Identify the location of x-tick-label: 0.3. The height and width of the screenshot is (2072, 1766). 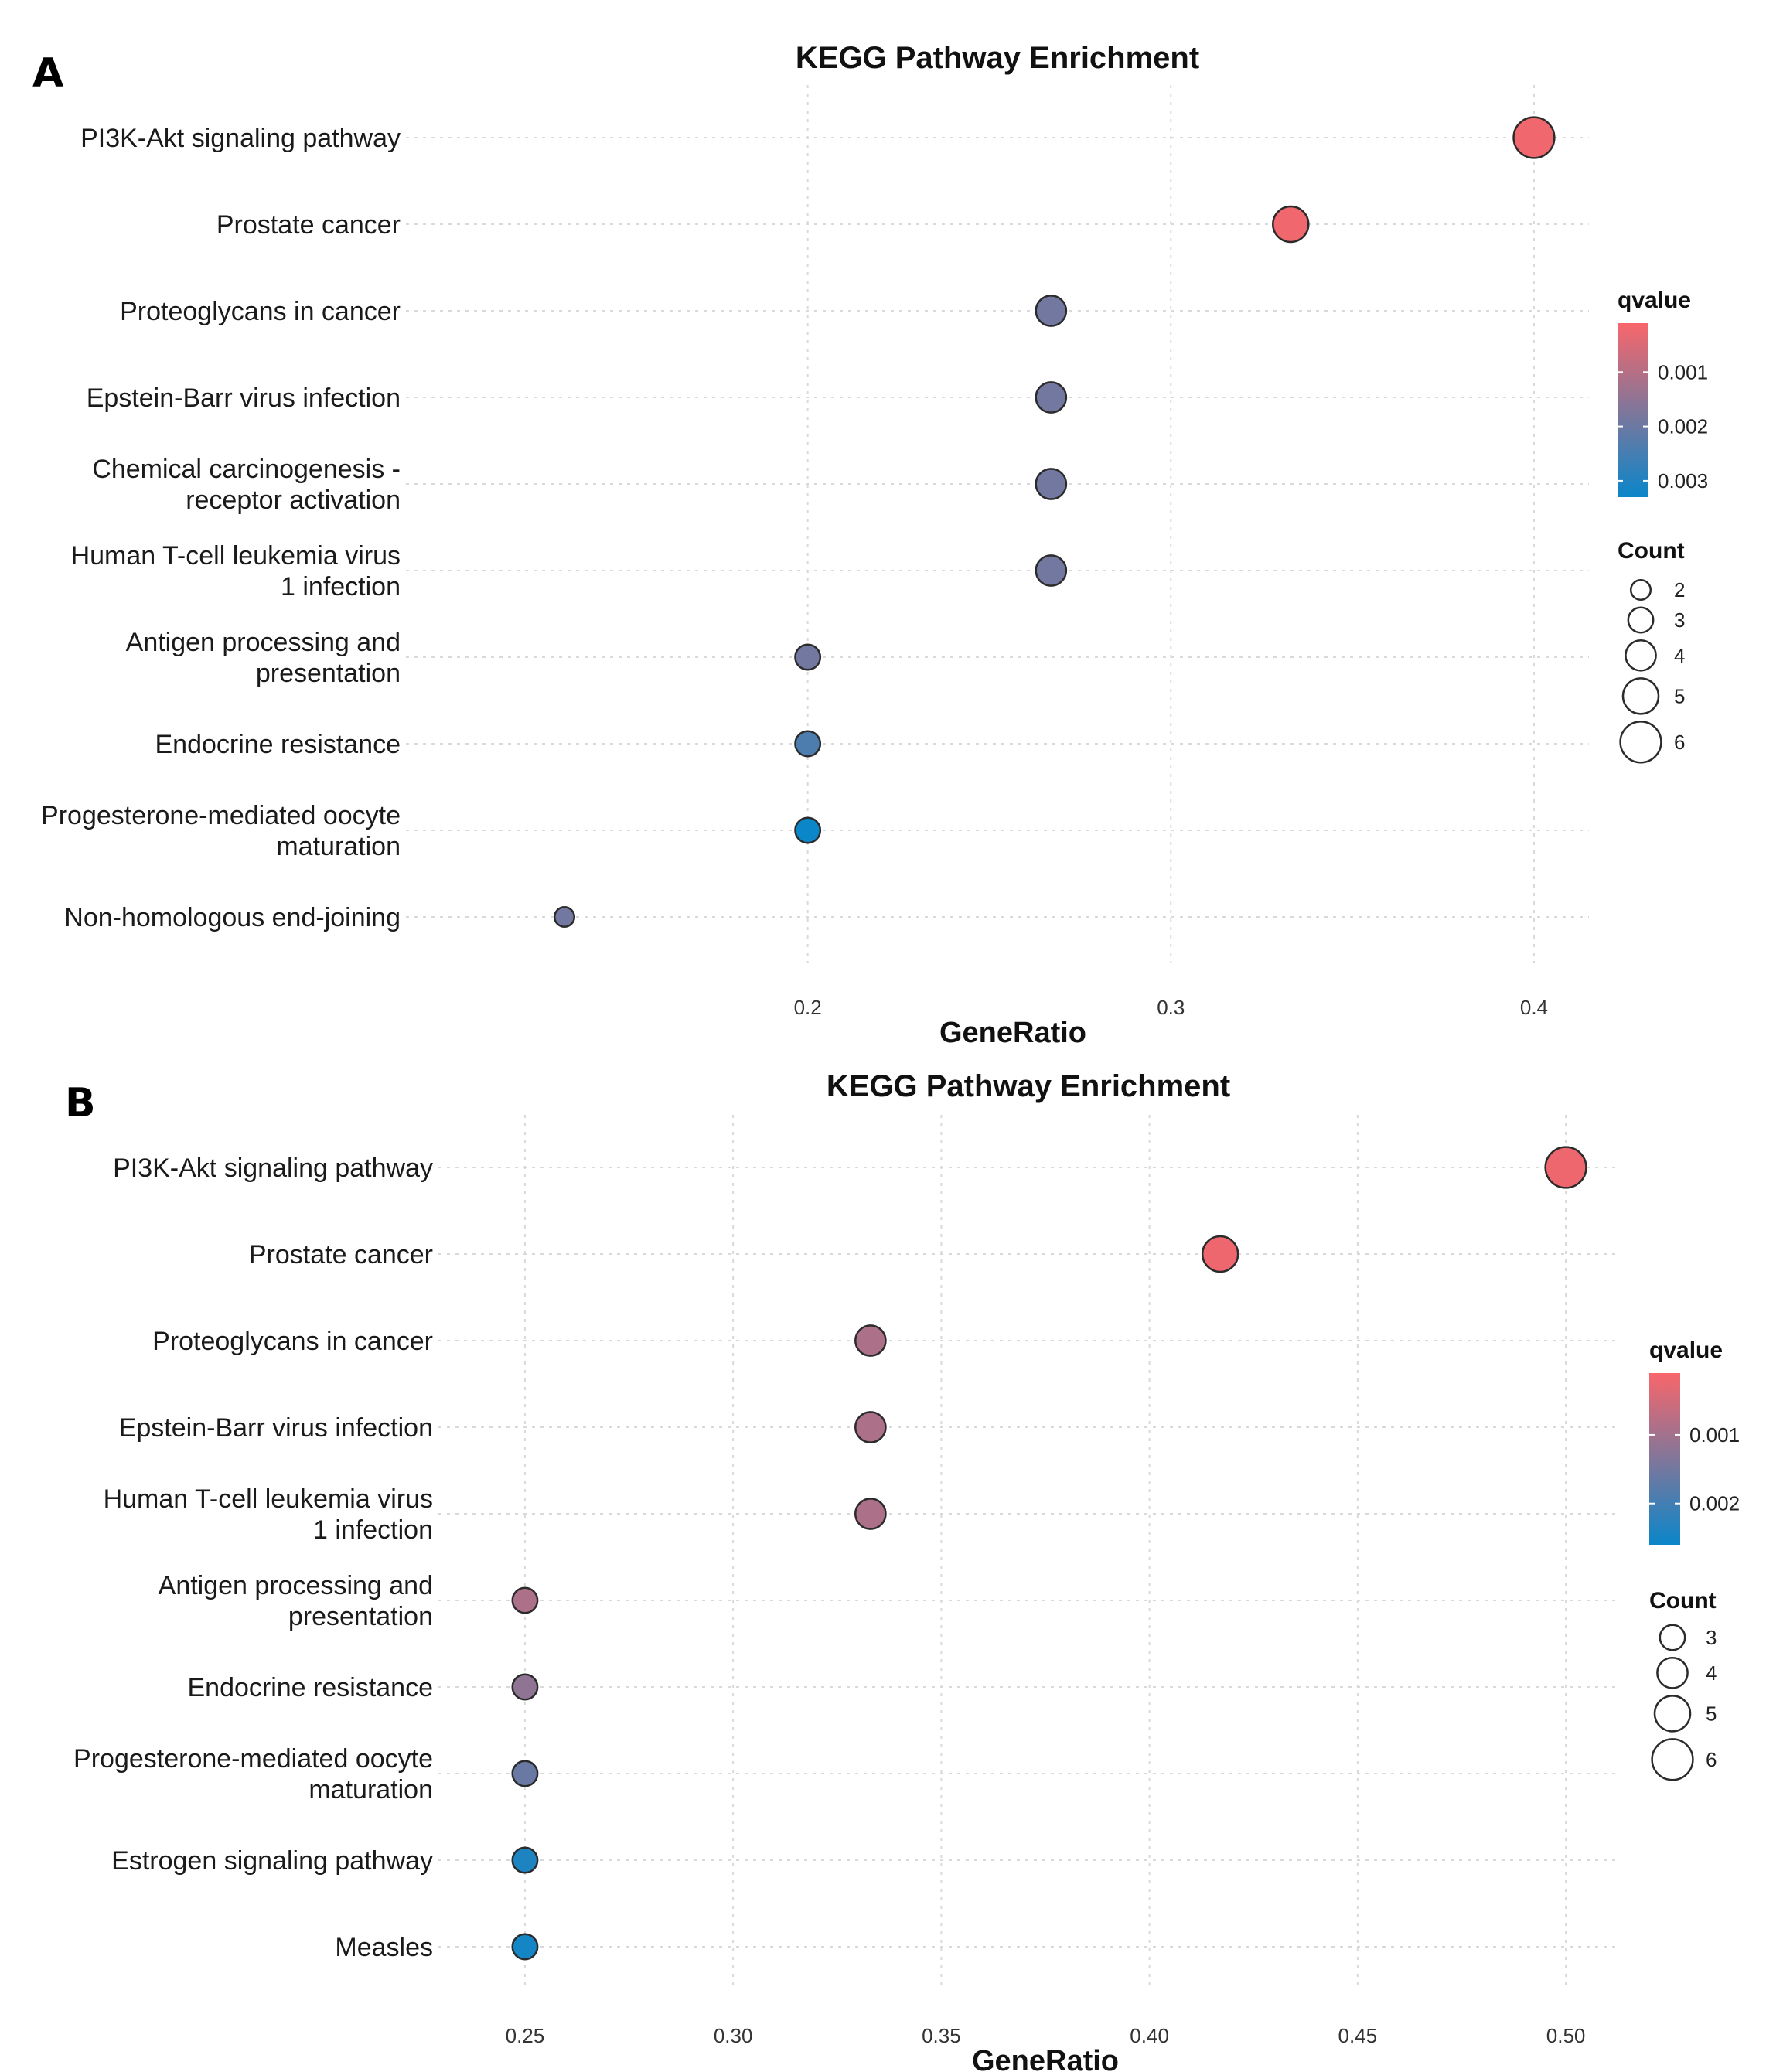
(1171, 1007).